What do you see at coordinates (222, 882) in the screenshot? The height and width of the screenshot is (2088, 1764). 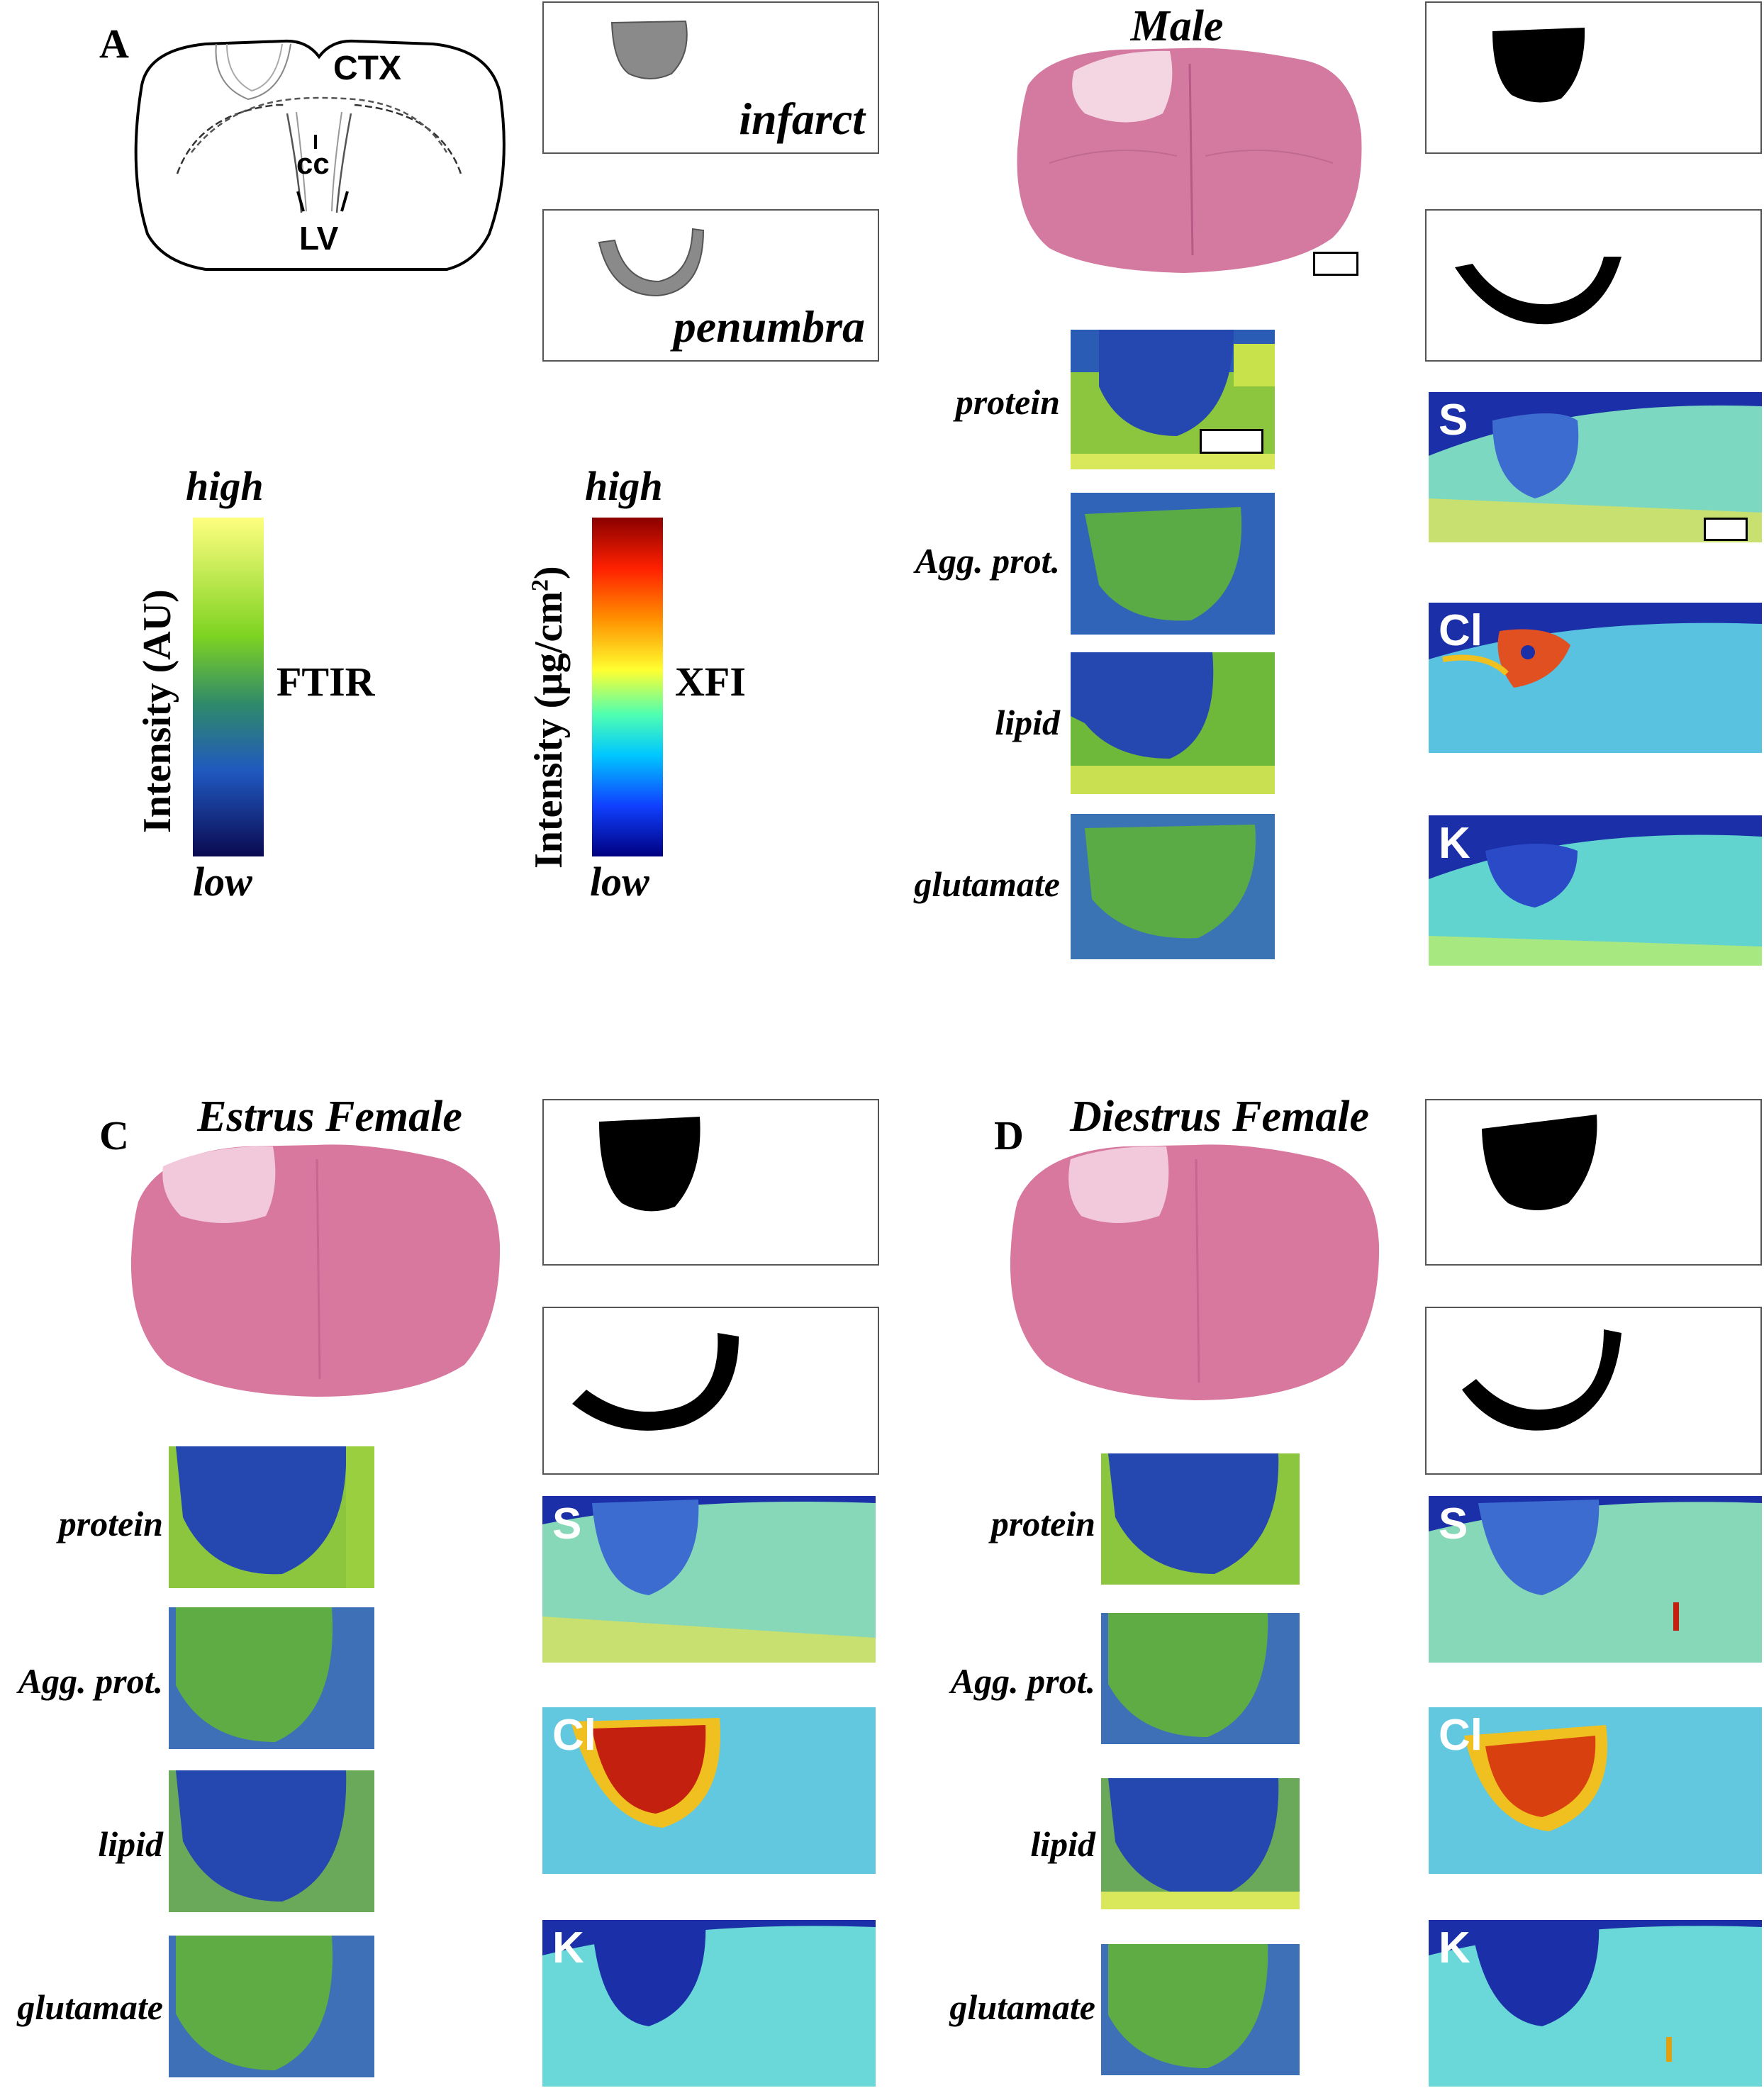 I see `ftir-low-label: low` at bounding box center [222, 882].